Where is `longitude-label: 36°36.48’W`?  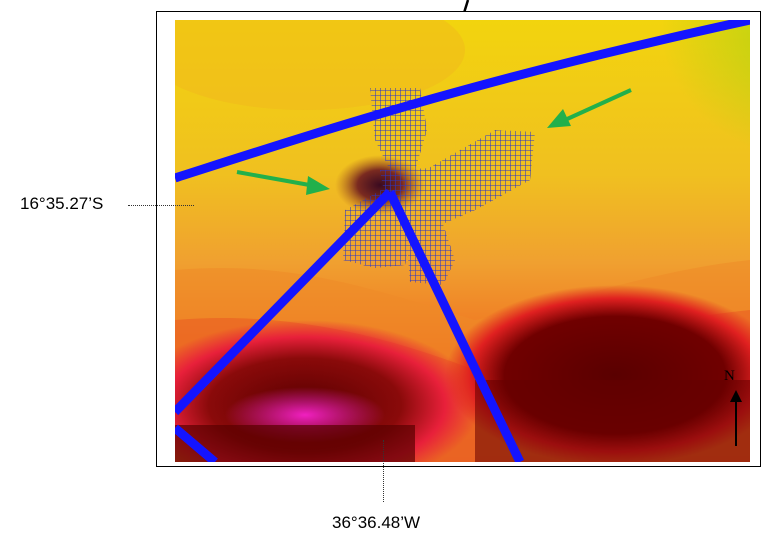 longitude-label: 36°36.48’W is located at coordinates (376, 522).